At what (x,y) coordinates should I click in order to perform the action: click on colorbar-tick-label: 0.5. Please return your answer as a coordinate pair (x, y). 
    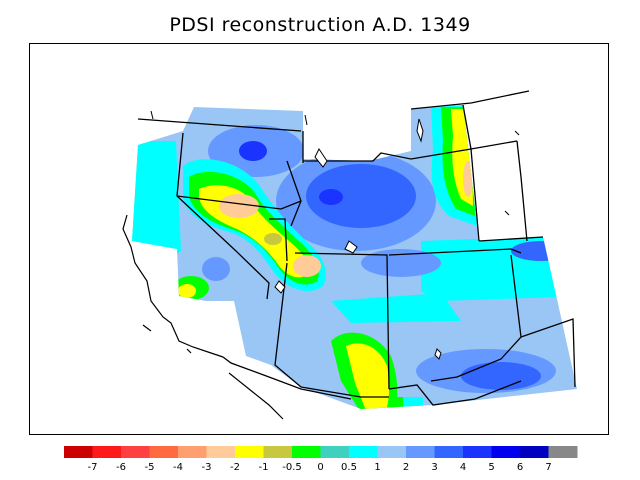
    Looking at the image, I should click on (349, 467).